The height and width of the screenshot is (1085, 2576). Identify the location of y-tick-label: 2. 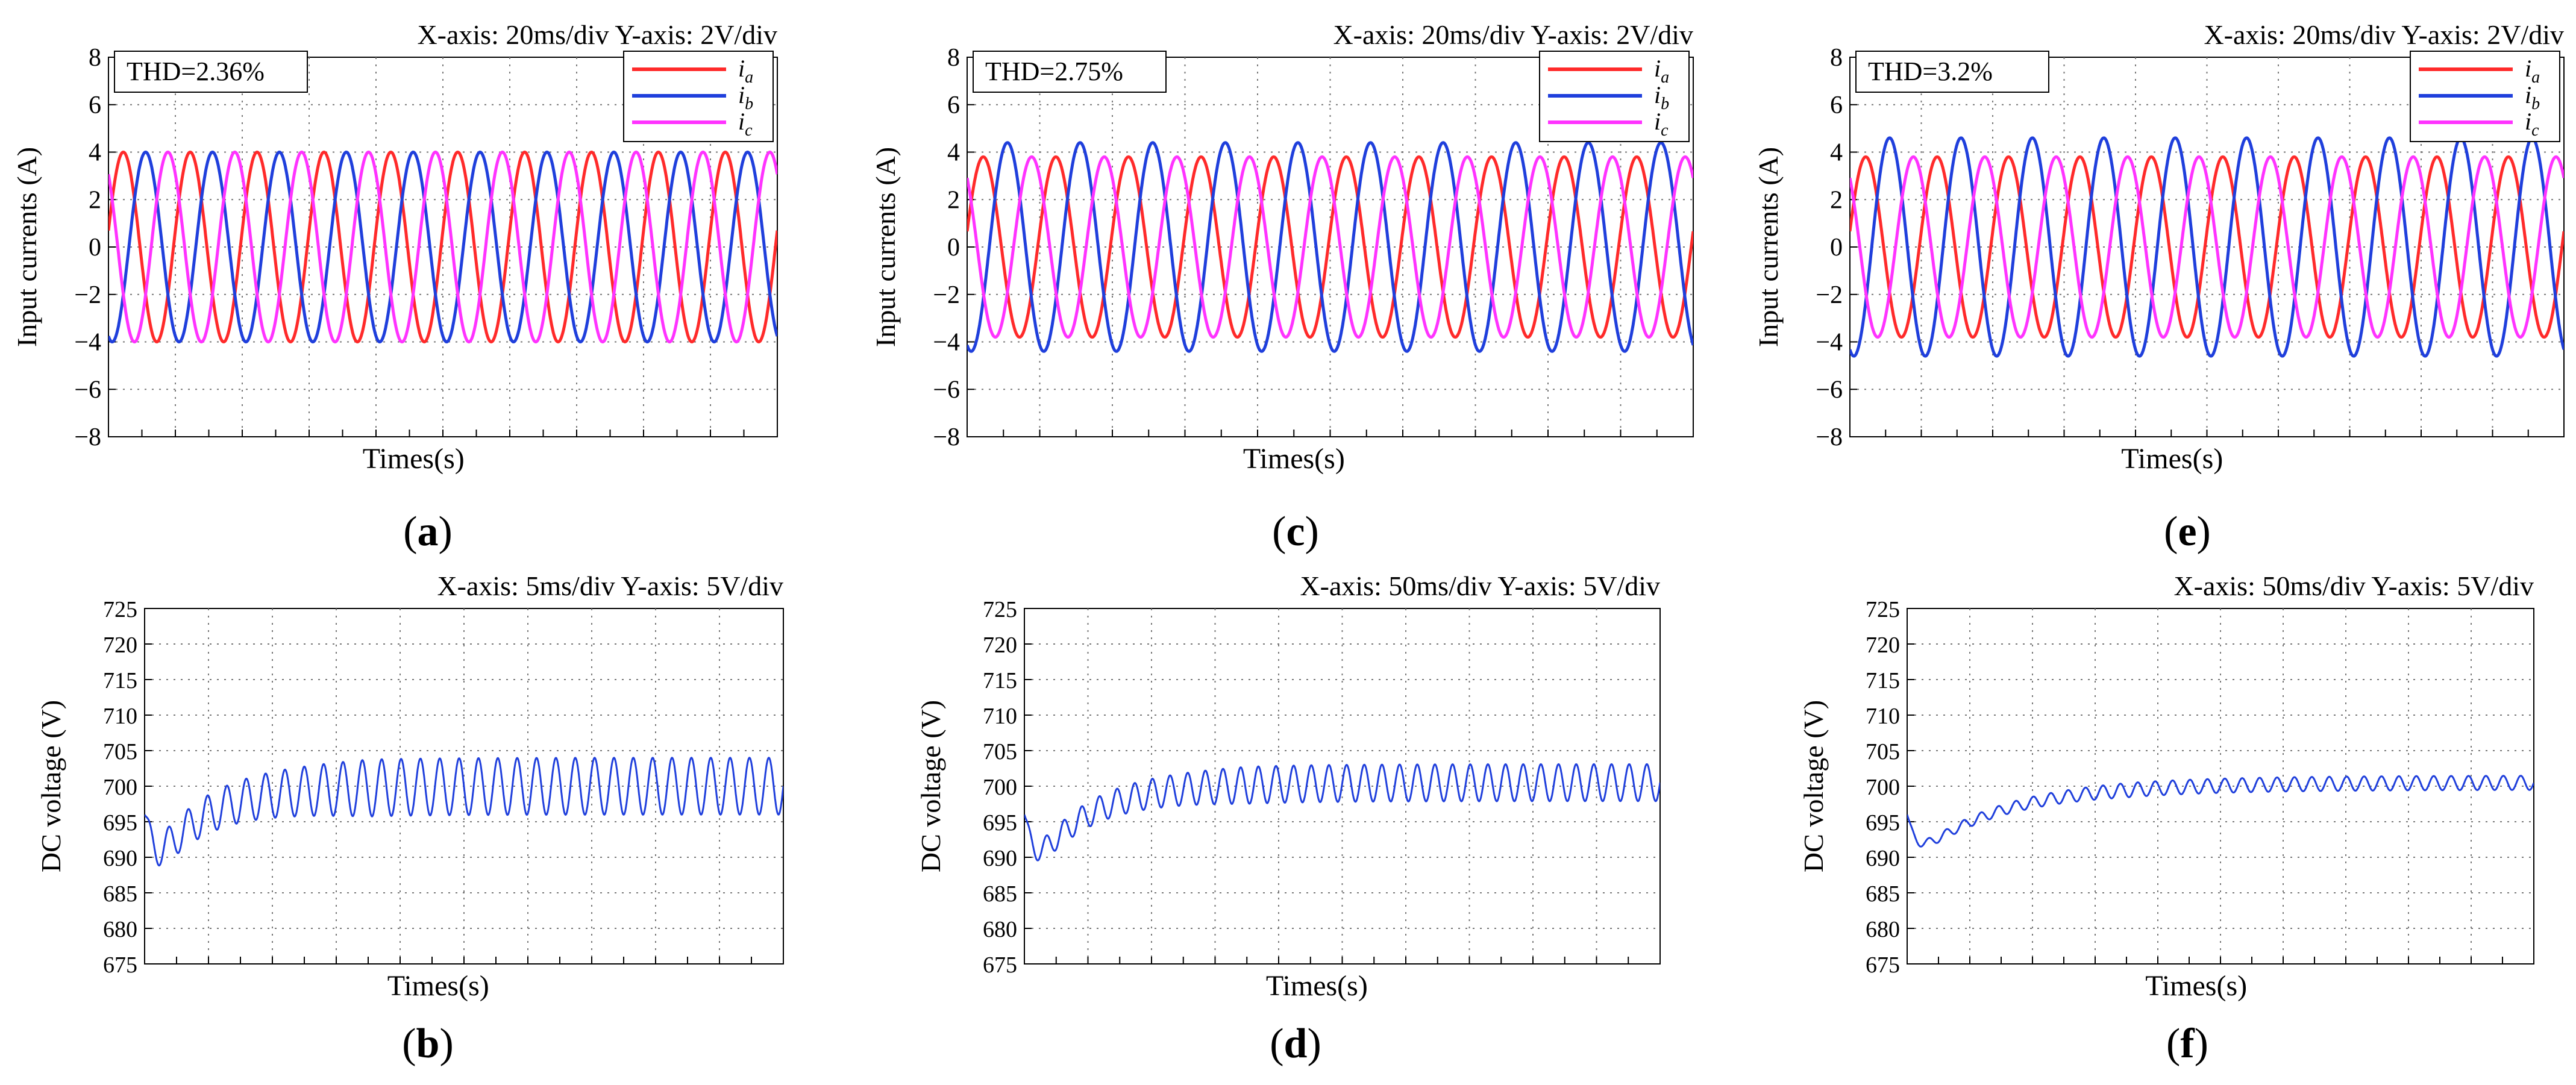
(1836, 200).